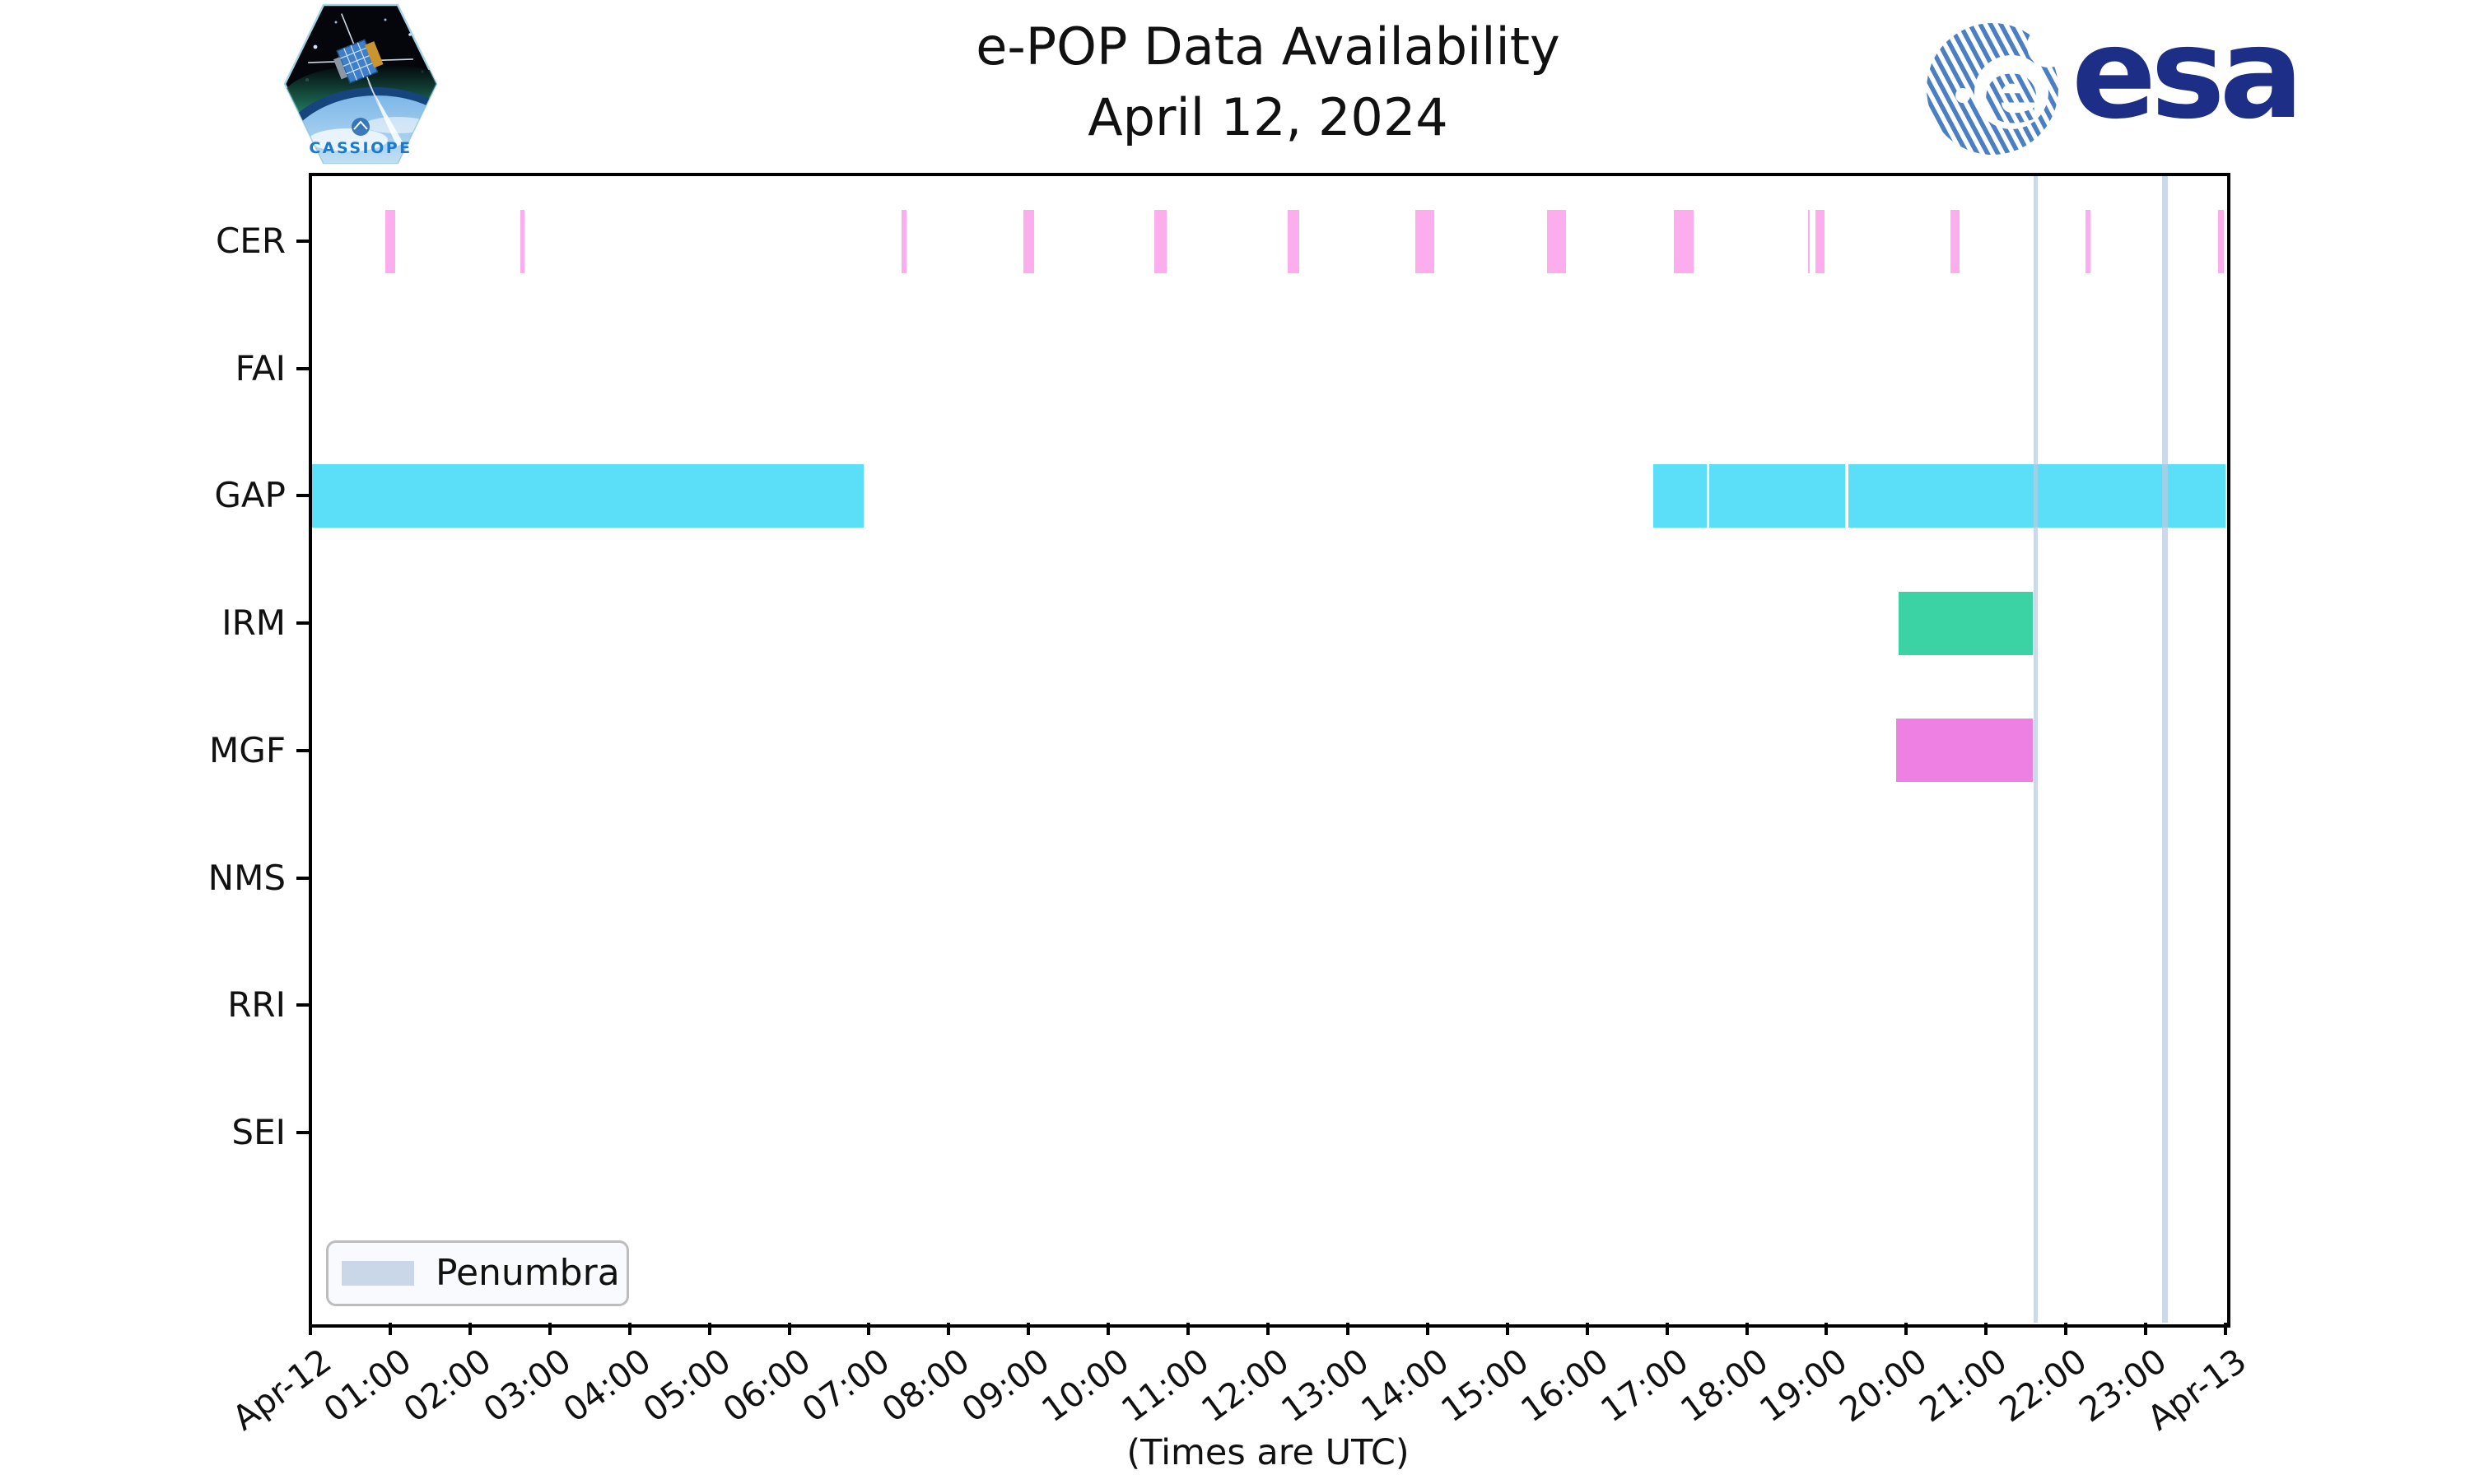 The image size is (2470, 1484). I want to click on y-tick-irm, so click(302, 623).